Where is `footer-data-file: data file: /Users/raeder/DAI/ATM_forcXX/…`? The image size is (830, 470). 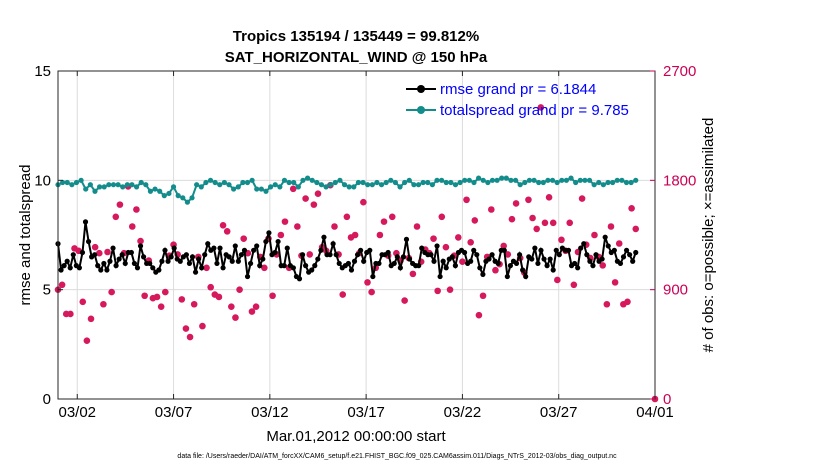
footer-data-file: data file: /Users/raeder/DAI/ATM_forcXX/… is located at coordinates (397, 456).